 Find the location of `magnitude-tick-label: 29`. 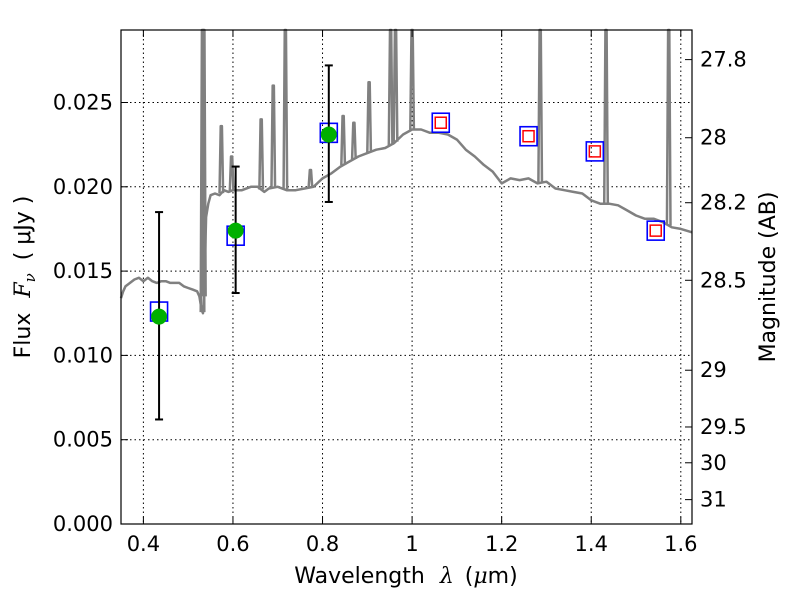

magnitude-tick-label: 29 is located at coordinates (713, 370).